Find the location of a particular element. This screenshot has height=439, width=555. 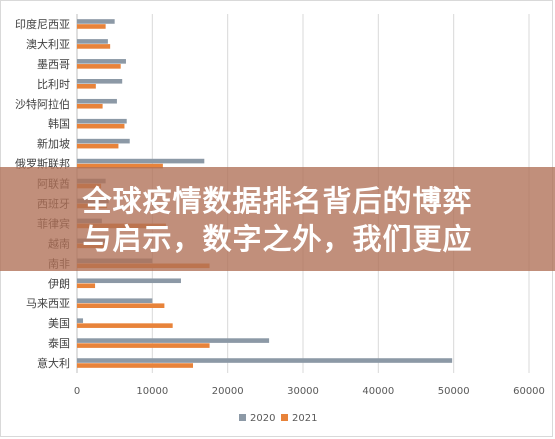

overlay-title-line-1: 全球疫情数据排名背后的博弈 is located at coordinates (277, 201).